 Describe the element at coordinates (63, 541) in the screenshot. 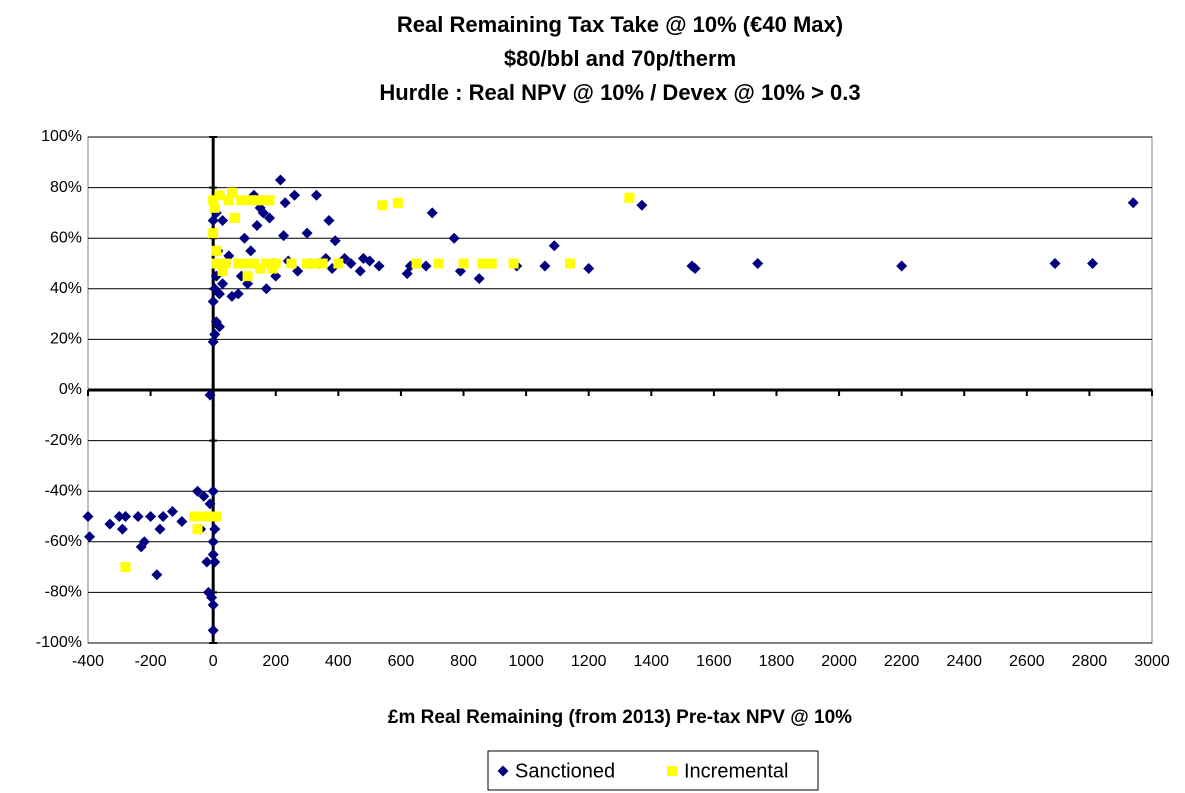

I see `y-tick-label: -60%` at that location.